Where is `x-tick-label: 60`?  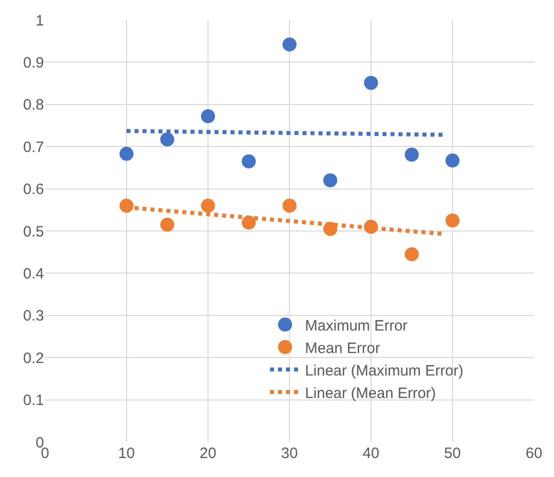
x-tick-label: 60 is located at coordinates (534, 453).